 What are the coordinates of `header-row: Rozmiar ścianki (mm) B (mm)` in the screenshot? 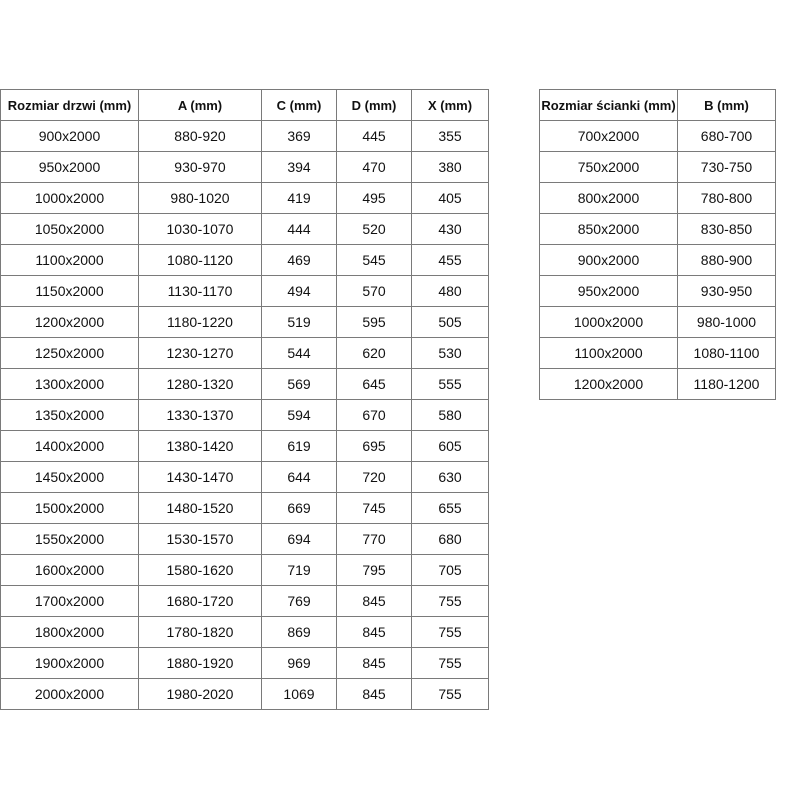 It's located at (657, 105).